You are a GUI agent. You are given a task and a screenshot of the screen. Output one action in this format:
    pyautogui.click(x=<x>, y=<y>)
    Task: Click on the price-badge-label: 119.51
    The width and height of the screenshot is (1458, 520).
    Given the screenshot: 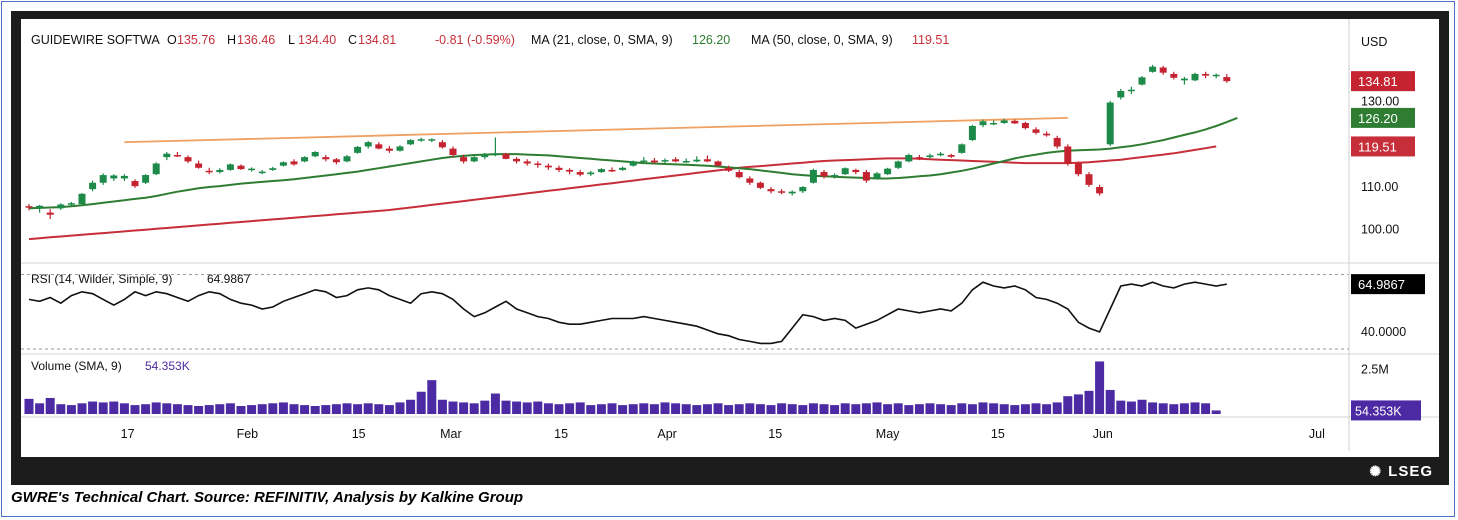 What is the action you would take?
    pyautogui.click(x=1377, y=146)
    